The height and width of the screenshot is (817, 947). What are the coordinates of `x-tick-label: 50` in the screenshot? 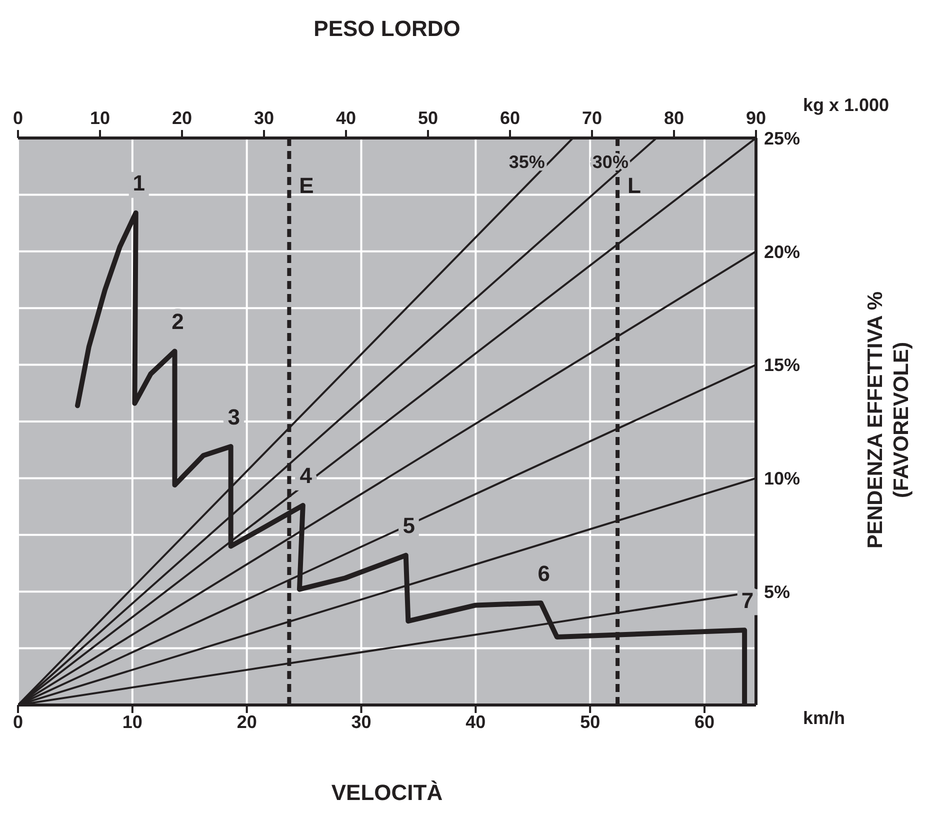 It's located at (590, 722).